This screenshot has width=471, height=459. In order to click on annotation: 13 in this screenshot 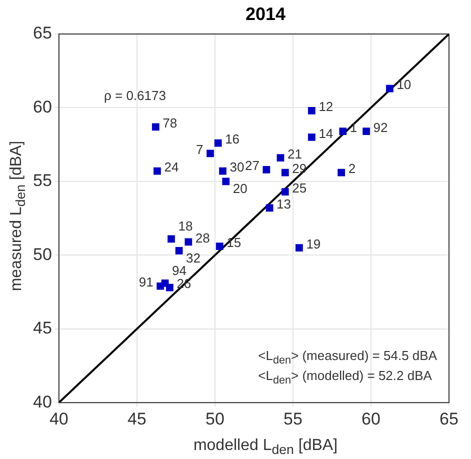, I will do `click(284, 204)`.